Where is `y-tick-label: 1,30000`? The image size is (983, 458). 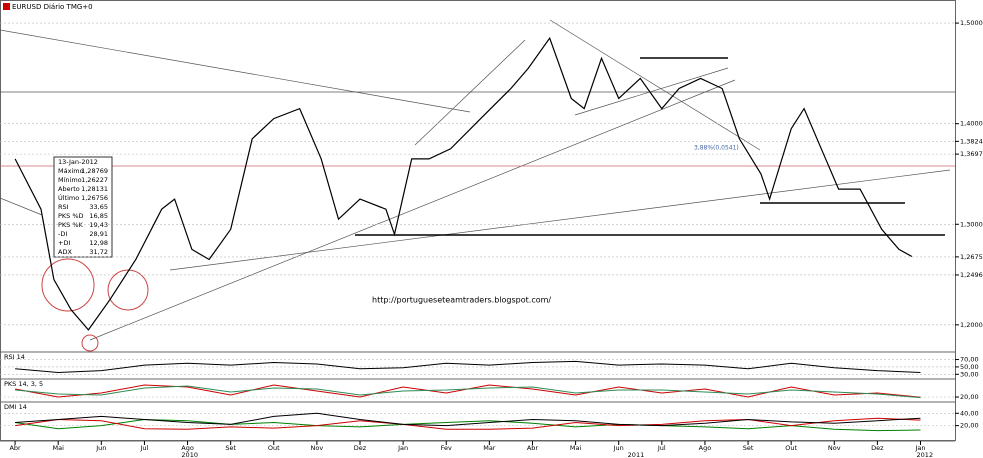 y-tick-label: 1,30000 is located at coordinates (971, 224).